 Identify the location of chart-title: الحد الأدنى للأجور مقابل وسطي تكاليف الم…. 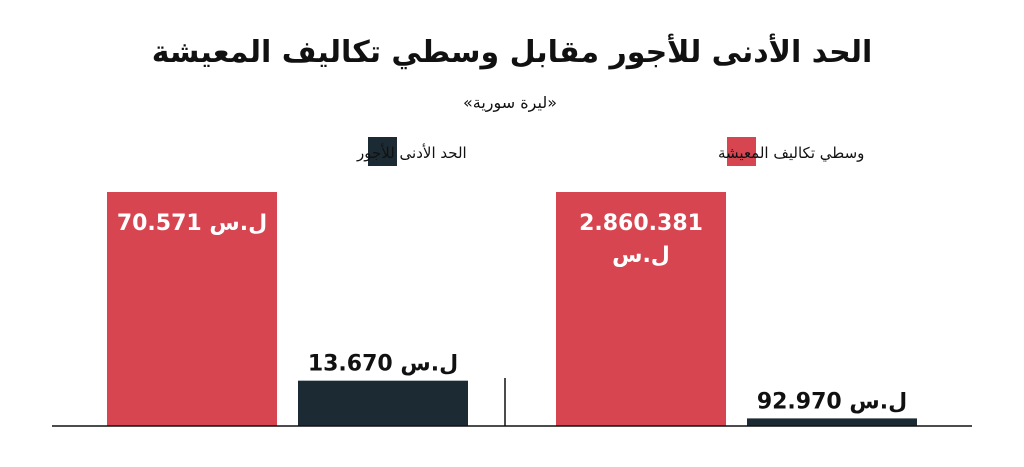
(512, 51).